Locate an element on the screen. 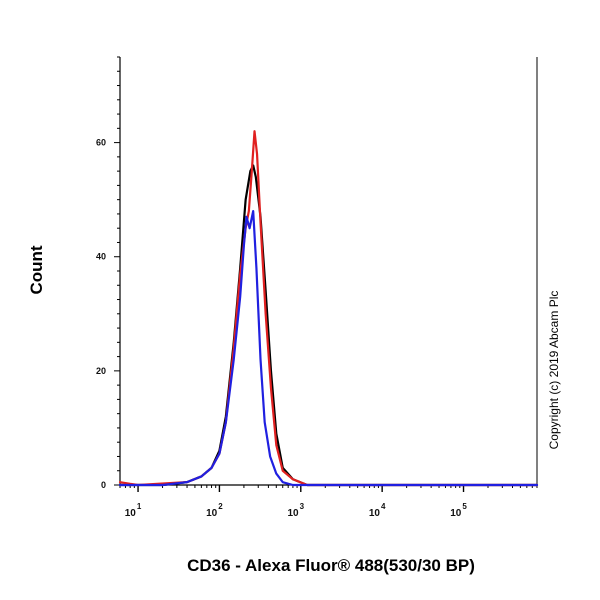 This screenshot has width=600, height=600. y-tick-label: 60 is located at coordinates (101, 143).